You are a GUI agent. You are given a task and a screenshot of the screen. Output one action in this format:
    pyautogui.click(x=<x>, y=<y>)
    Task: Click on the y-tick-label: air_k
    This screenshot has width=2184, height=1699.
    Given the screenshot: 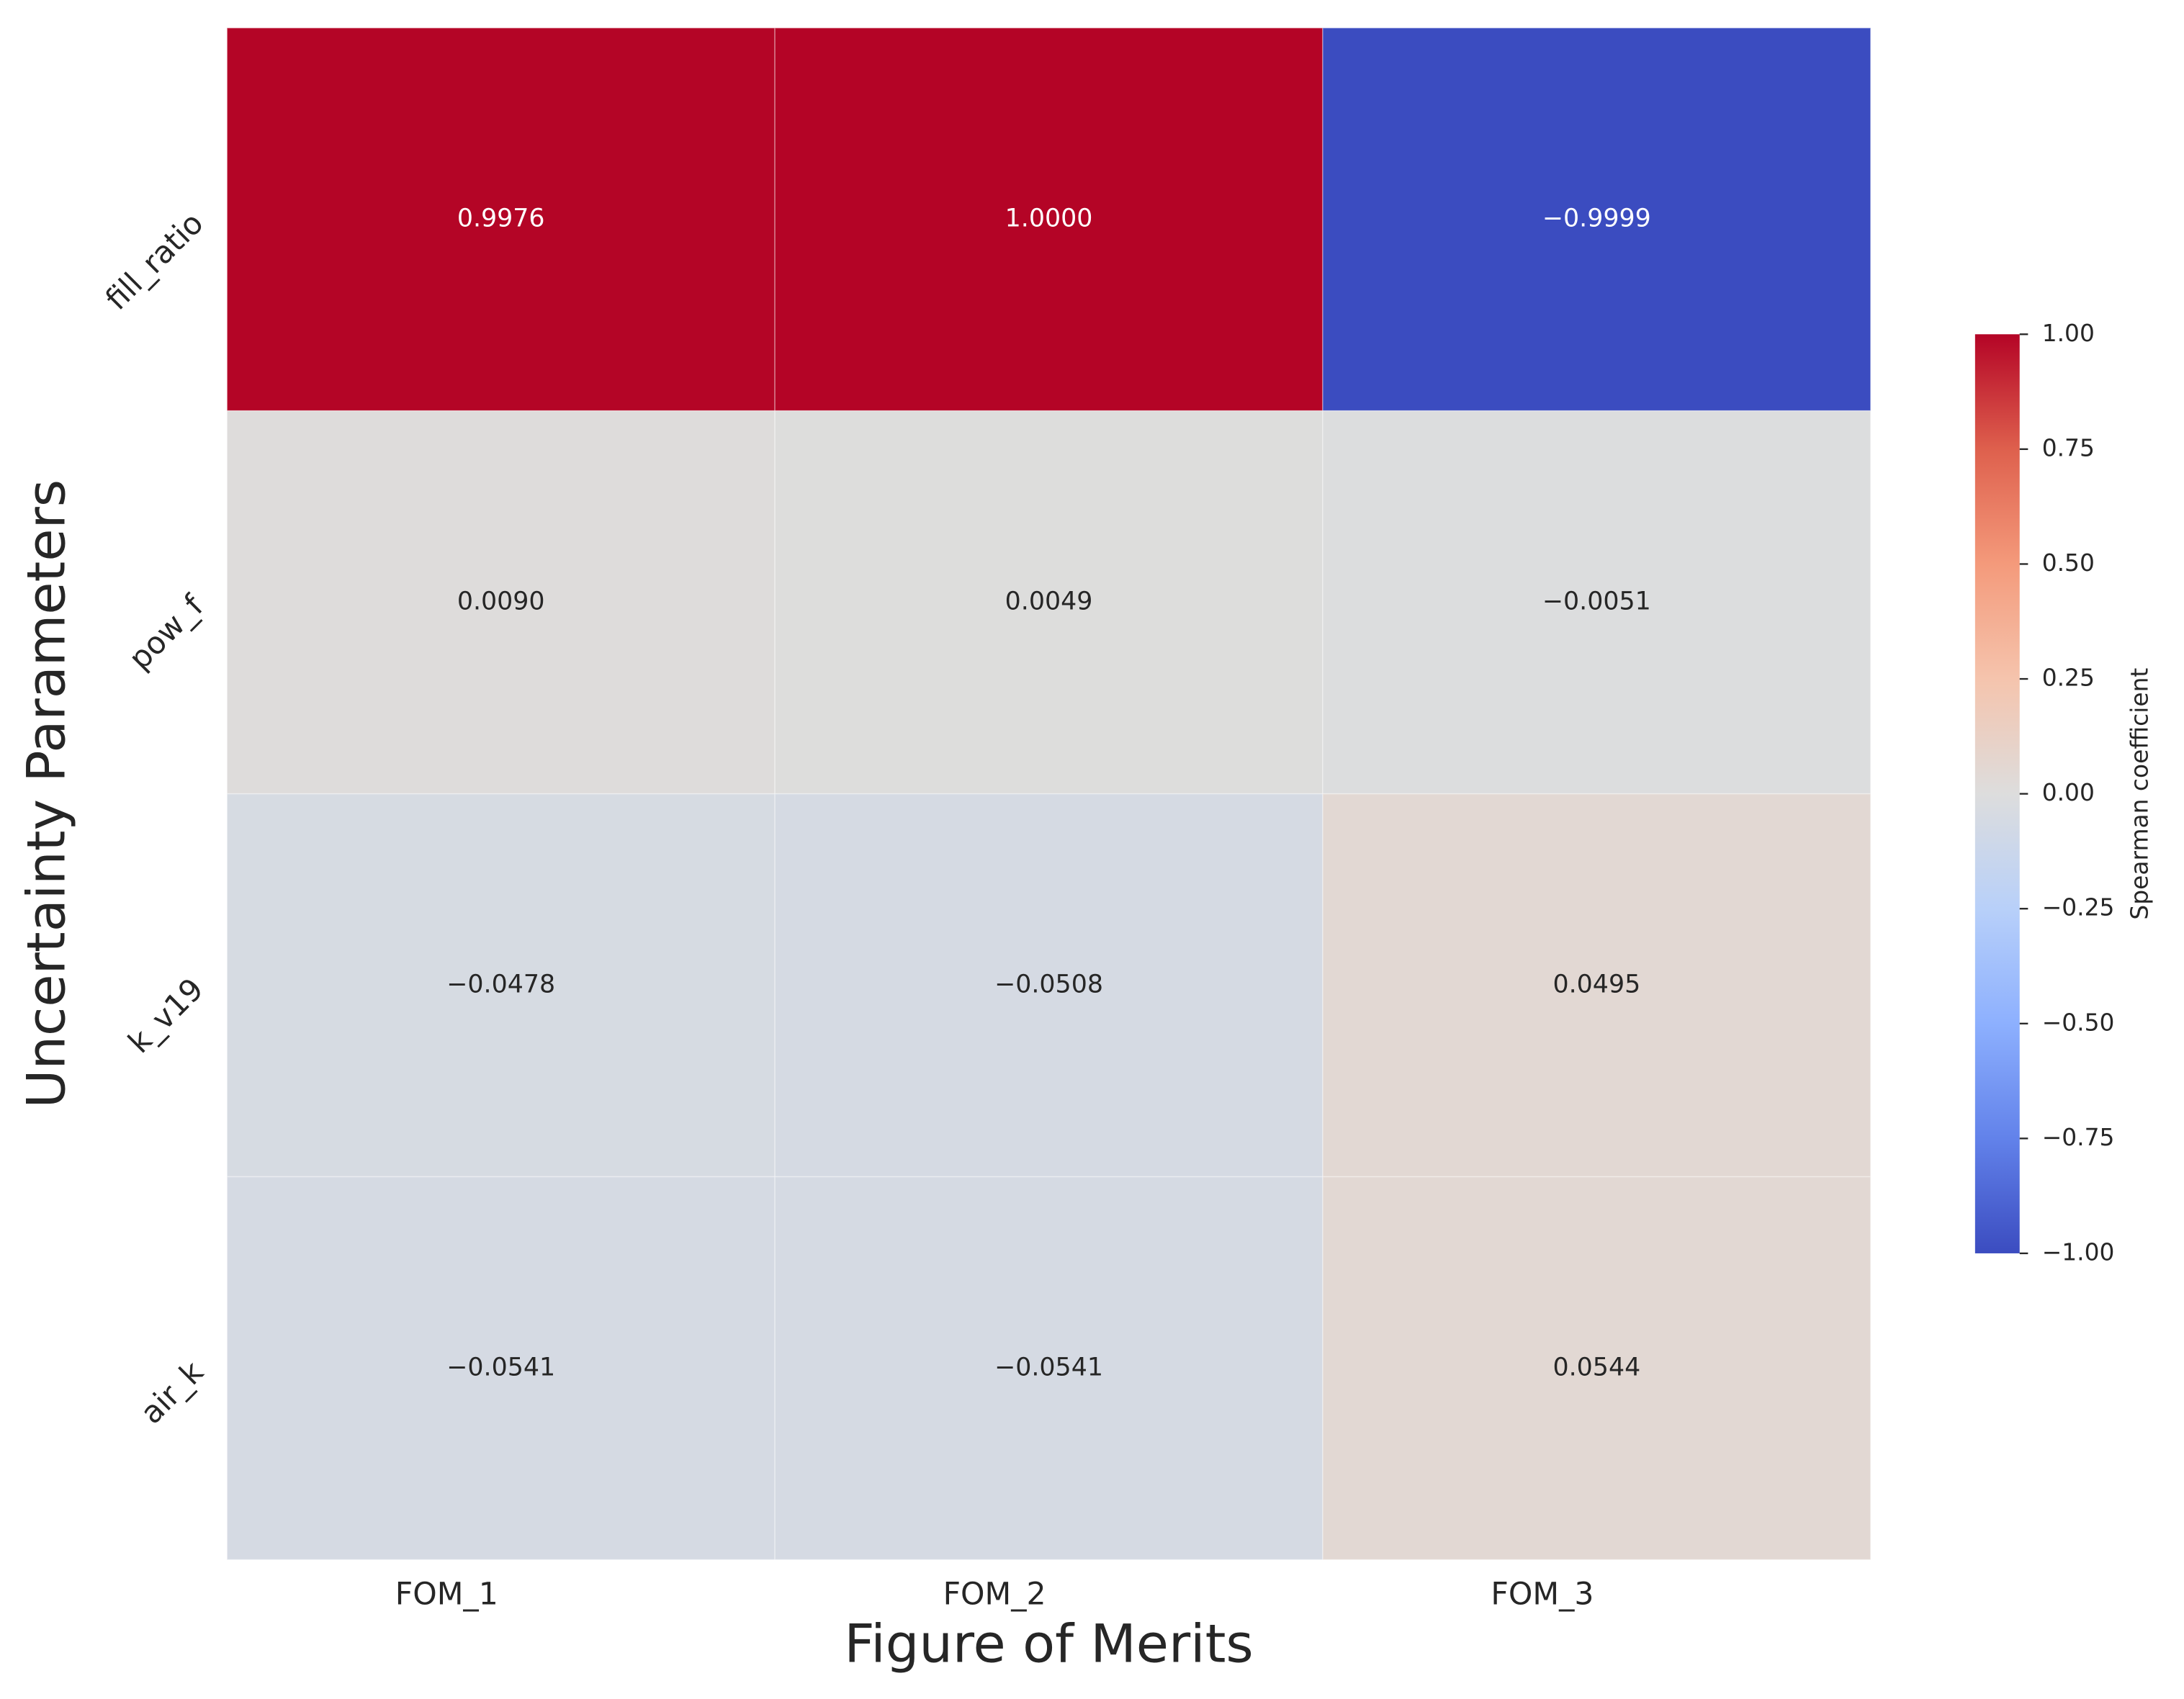 What is the action you would take?
    pyautogui.click(x=172, y=1393)
    